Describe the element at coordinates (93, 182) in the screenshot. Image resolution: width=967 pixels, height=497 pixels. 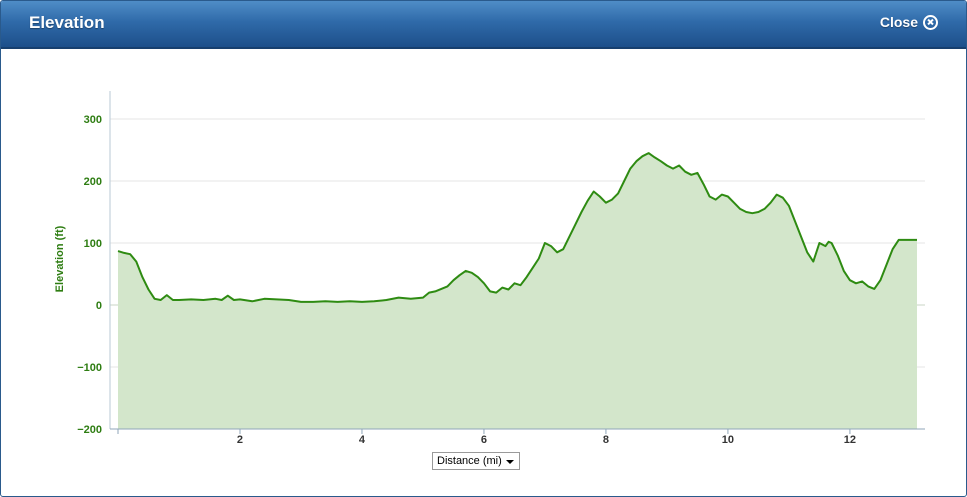
I see `y-tick-label: 200` at that location.